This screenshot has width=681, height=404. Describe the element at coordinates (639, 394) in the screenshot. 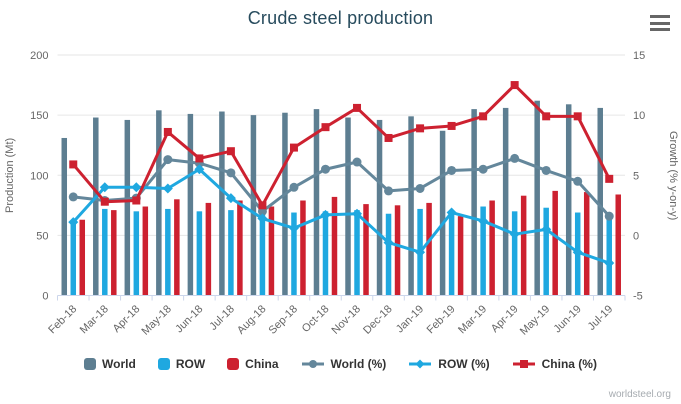

I see `watermark-link: worldsteel.org` at that location.